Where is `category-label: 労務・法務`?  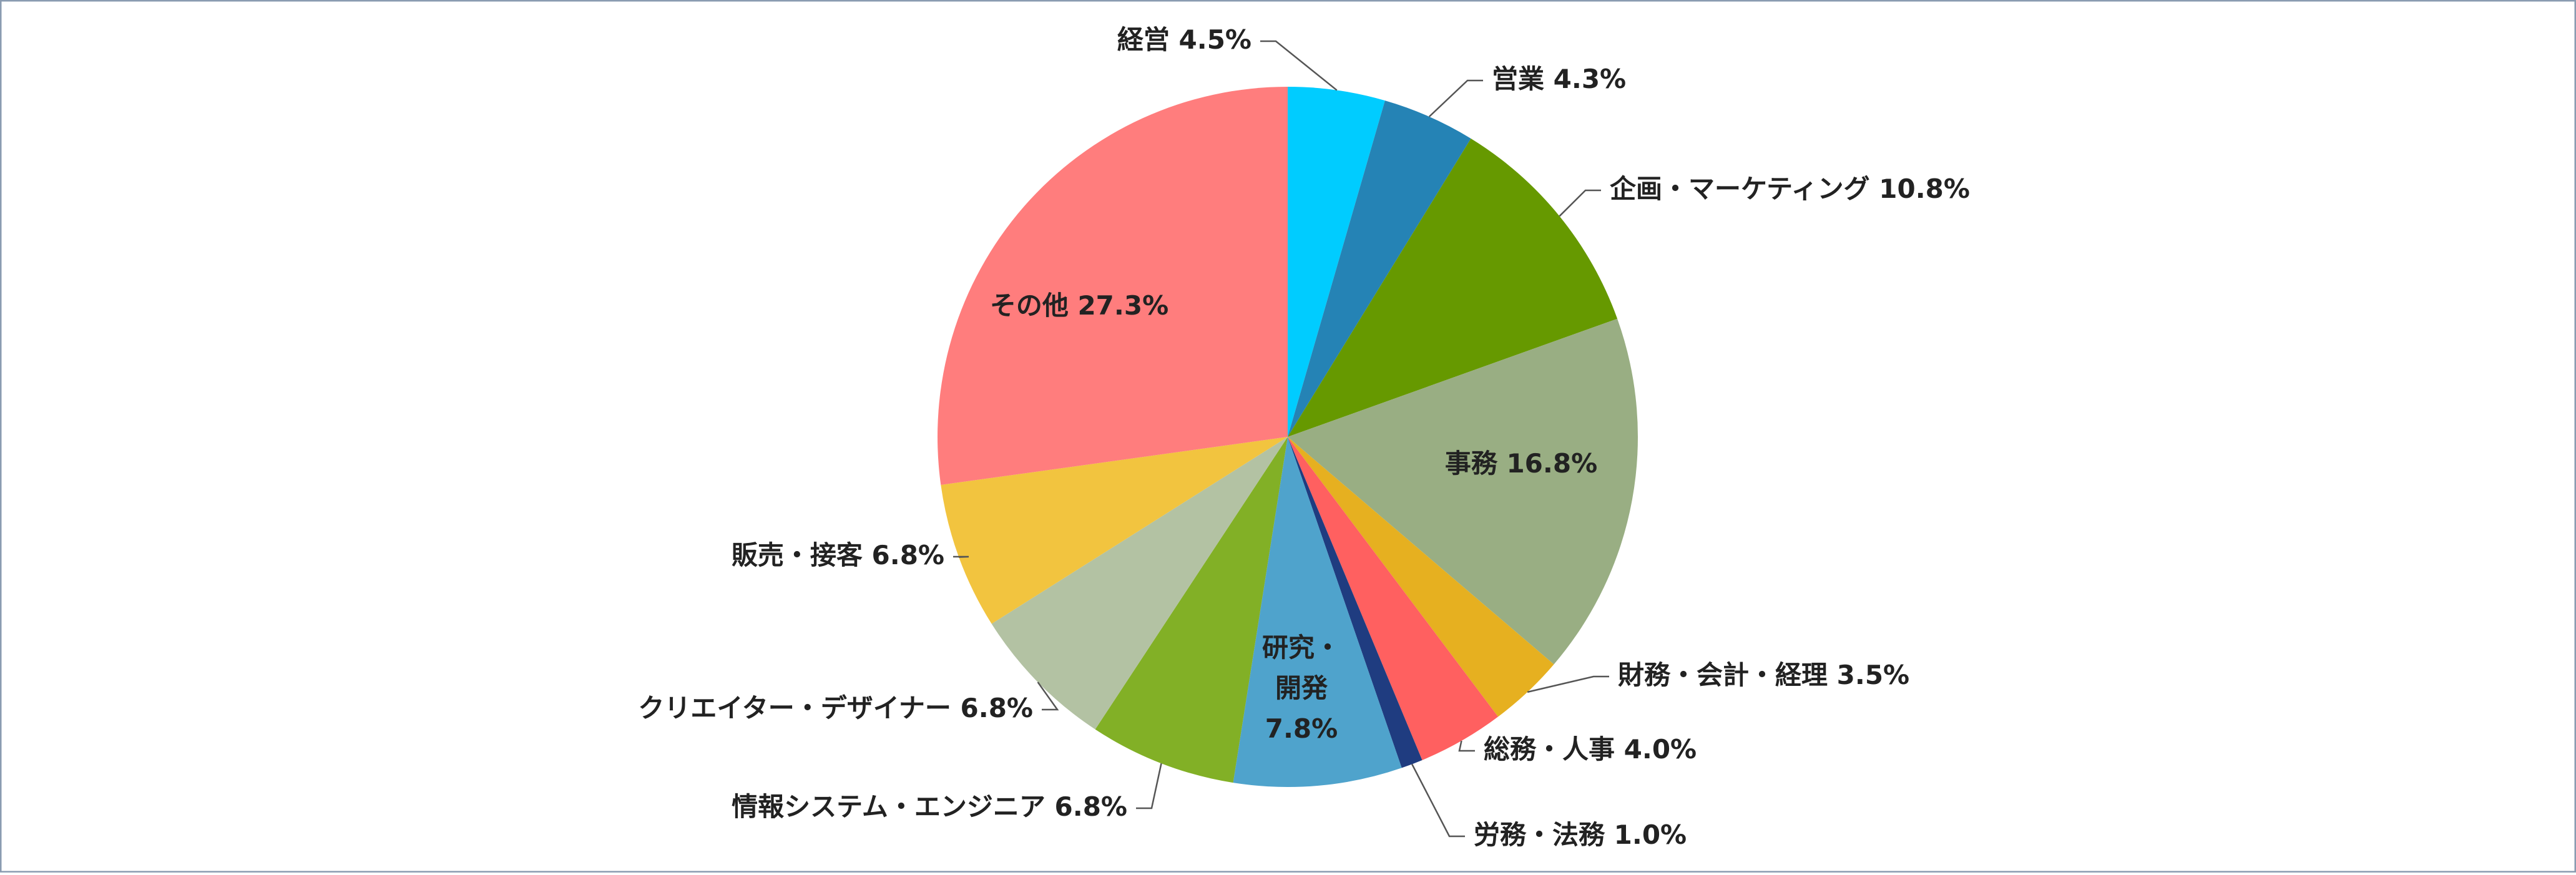
category-label: 労務・法務 is located at coordinates (1539, 834).